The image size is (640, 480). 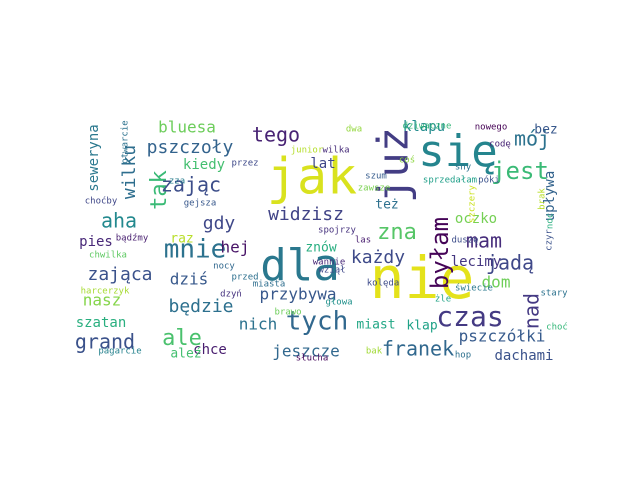 What do you see at coordinates (532, 311) in the screenshot?
I see `cloud-word: nad` at bounding box center [532, 311].